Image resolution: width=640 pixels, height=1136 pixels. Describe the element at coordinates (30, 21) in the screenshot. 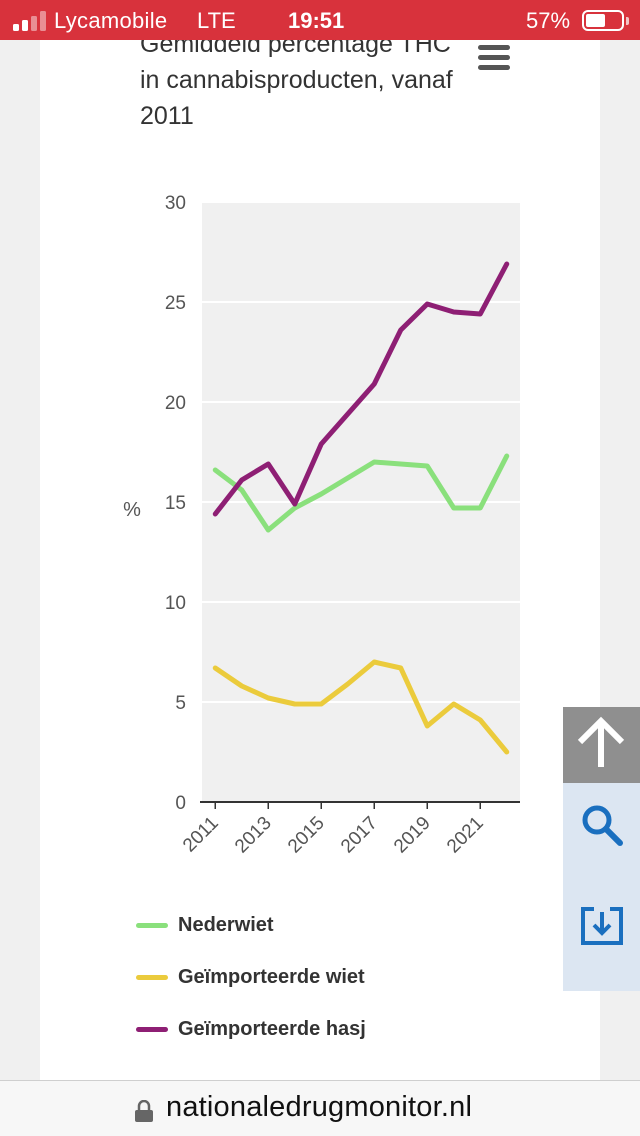

I see `signal-strength-icon` at that location.